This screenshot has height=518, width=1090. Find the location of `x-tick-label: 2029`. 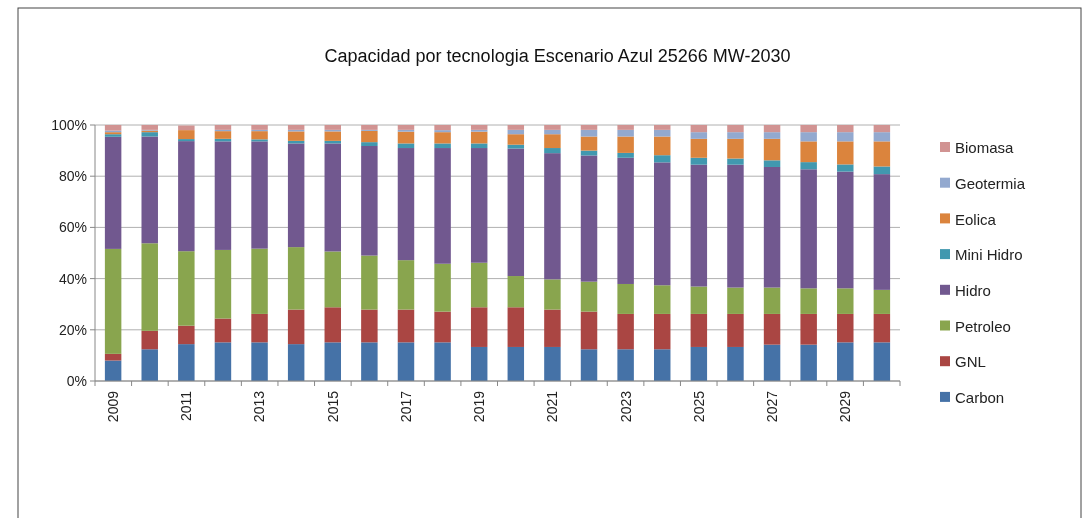

x-tick-label: 2029 is located at coordinates (845, 406).